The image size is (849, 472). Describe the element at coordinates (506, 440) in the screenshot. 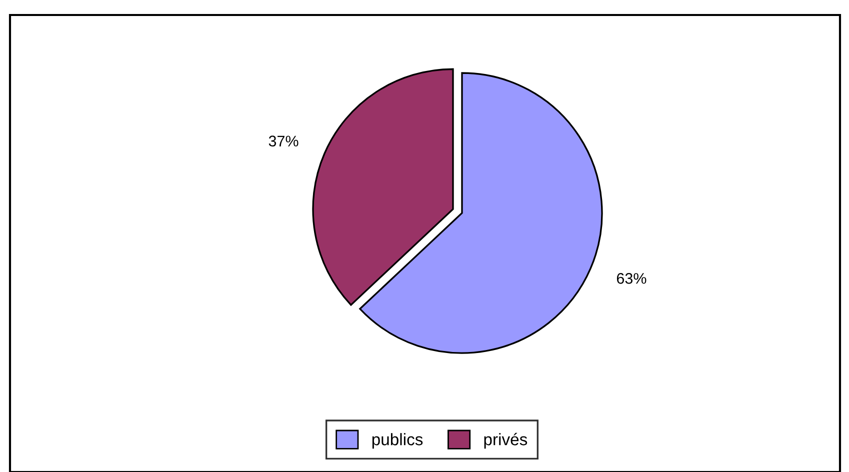

I see `legend-label: privés` at that location.